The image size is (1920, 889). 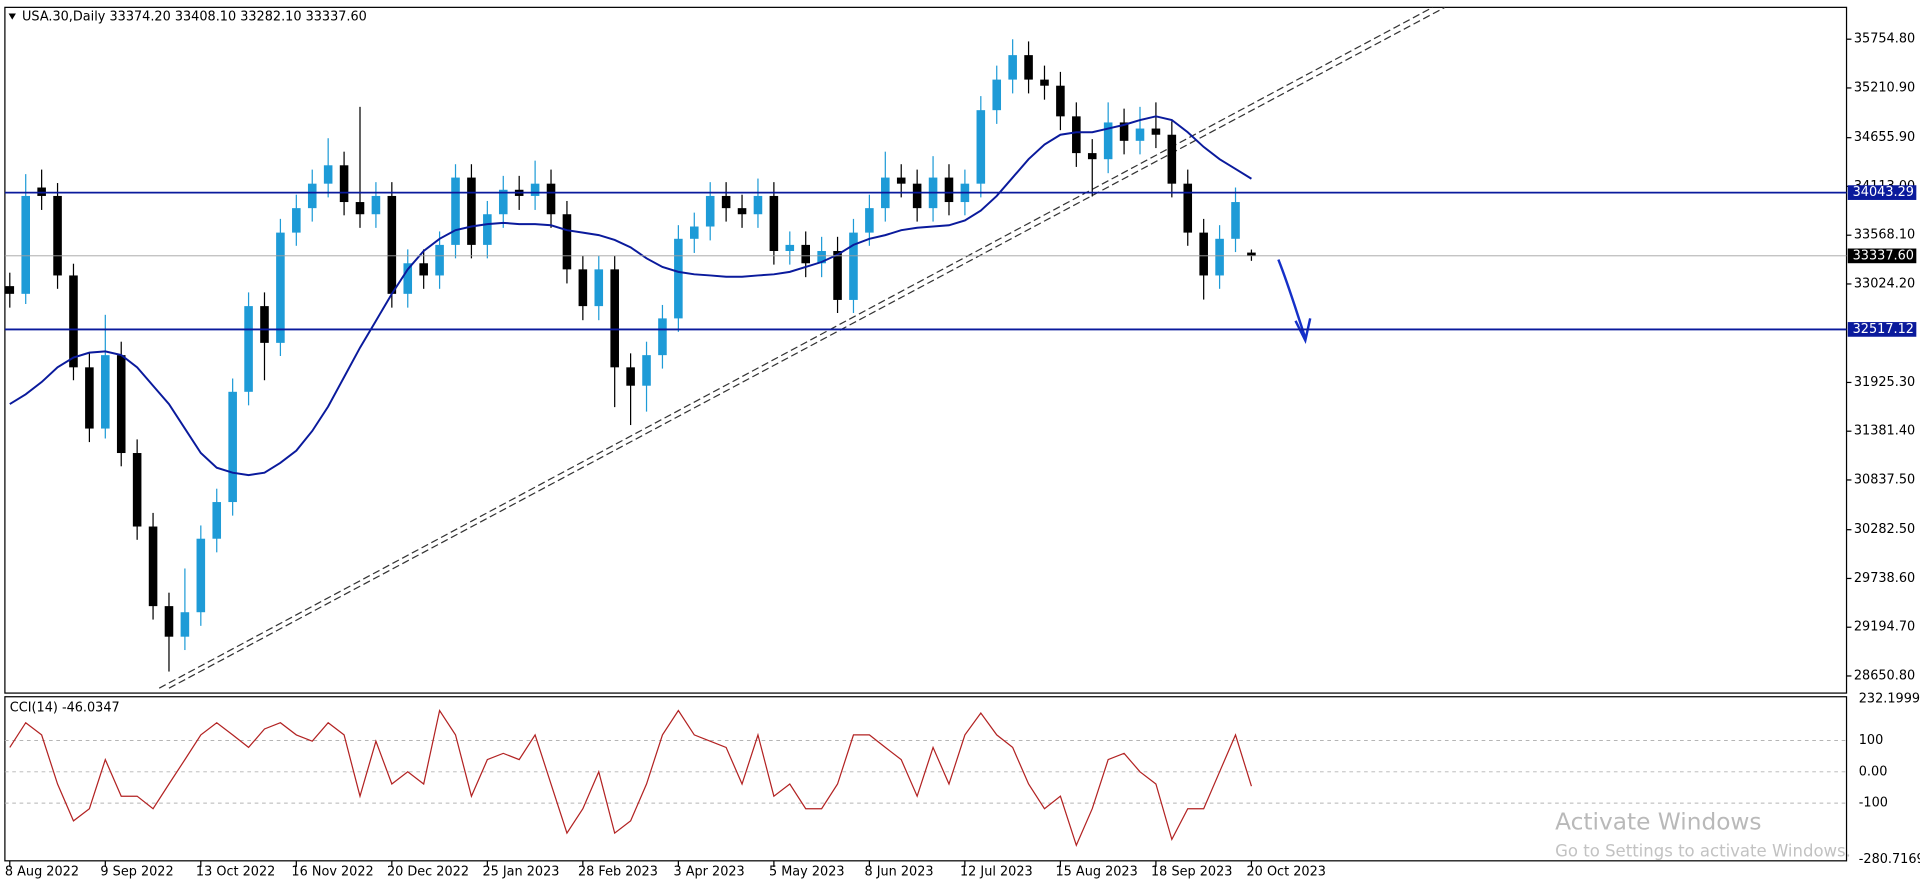 I want to click on x-tick-label: 20 Dec 2022, so click(x=428, y=871).